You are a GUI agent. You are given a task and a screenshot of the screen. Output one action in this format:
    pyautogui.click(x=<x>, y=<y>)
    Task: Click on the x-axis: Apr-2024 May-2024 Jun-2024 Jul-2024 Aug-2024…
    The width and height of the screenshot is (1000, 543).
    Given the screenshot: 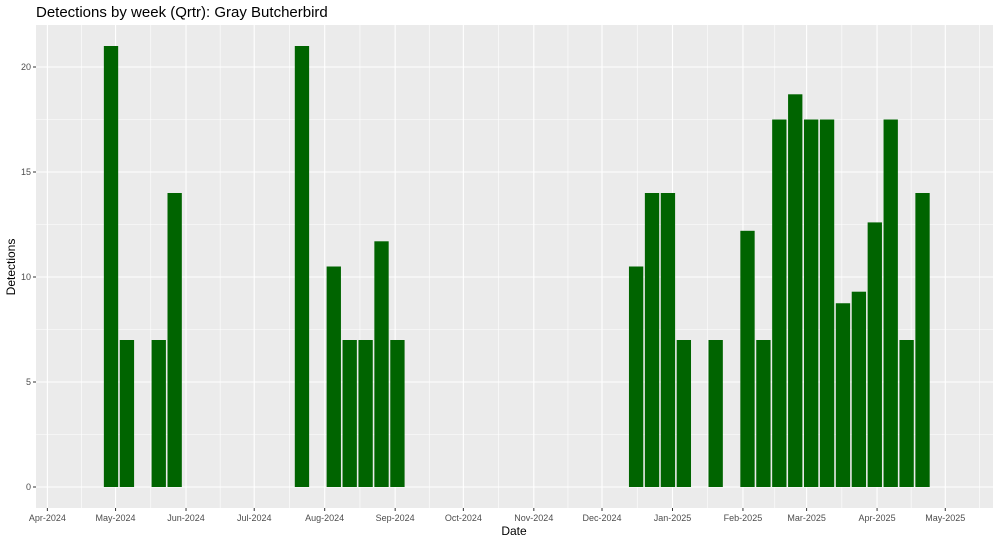 What is the action you would take?
    pyautogui.click(x=497, y=515)
    